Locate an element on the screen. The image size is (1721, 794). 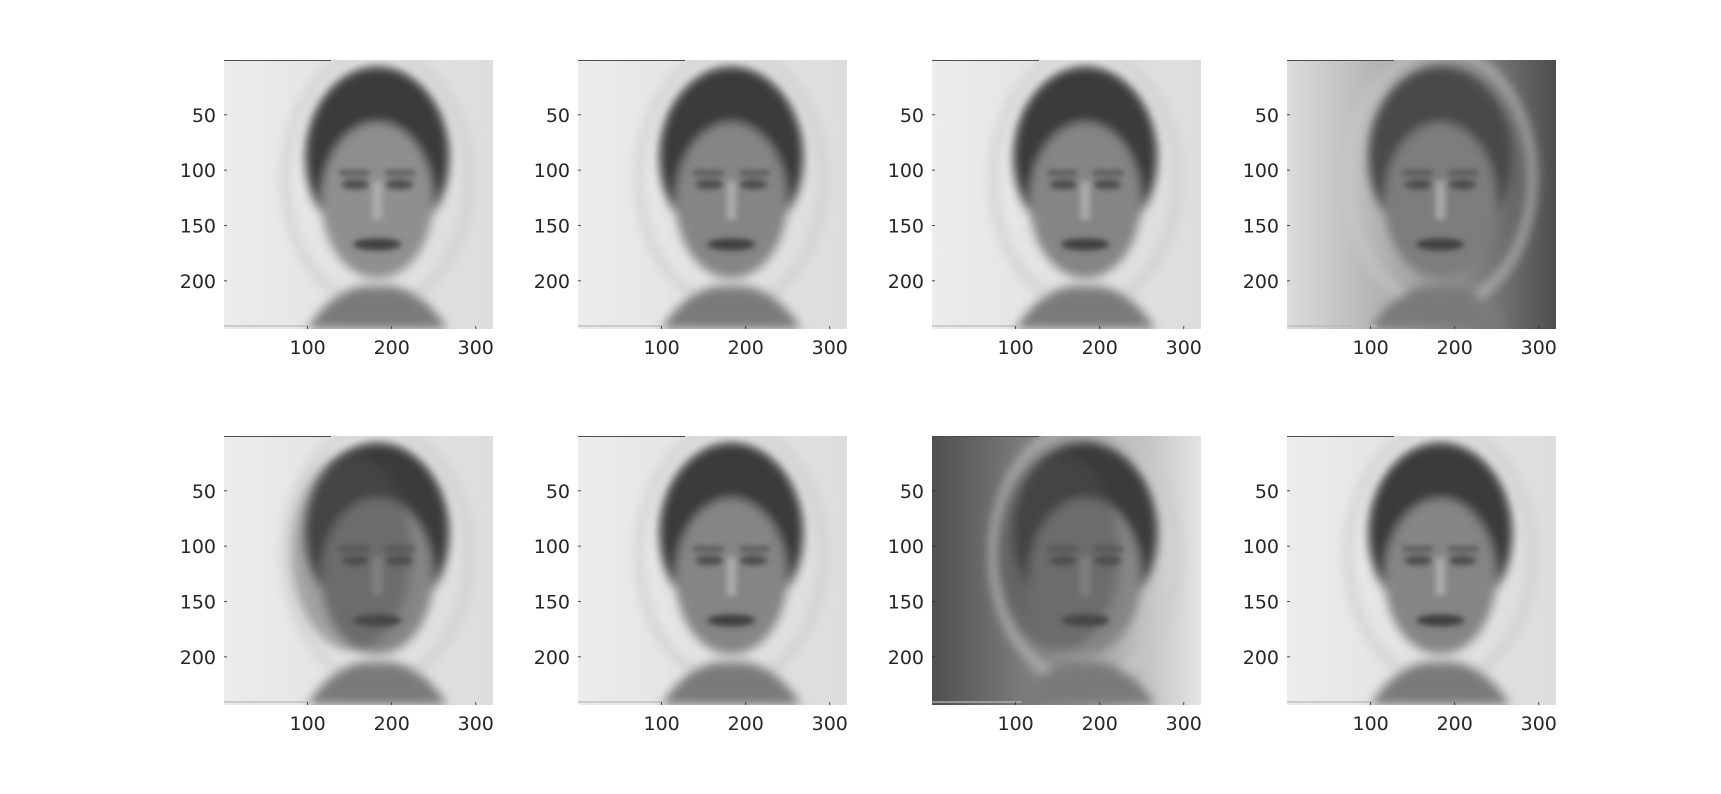
subplot-8: 100 200 300 50 100 150 200 is located at coordinates (1400, 585).